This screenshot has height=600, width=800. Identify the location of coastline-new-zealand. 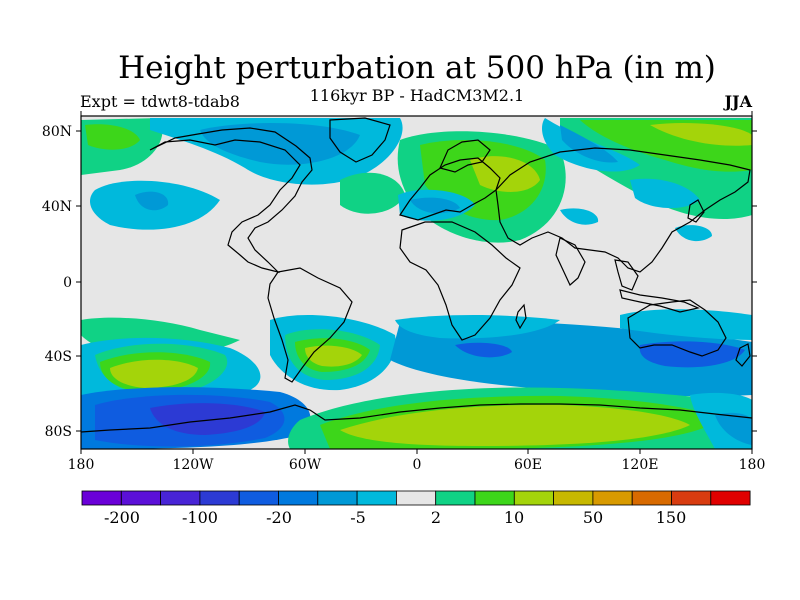
(743, 355).